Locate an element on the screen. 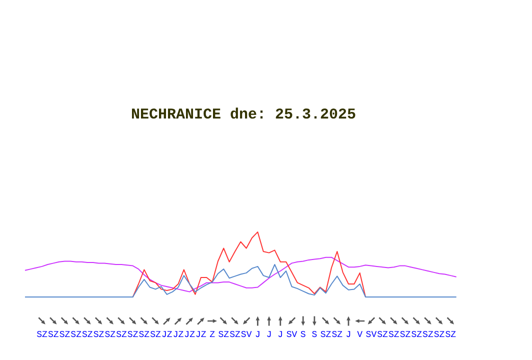 This screenshot has width=532, height=360. x-tick-label: Z is located at coordinates (213, 335).